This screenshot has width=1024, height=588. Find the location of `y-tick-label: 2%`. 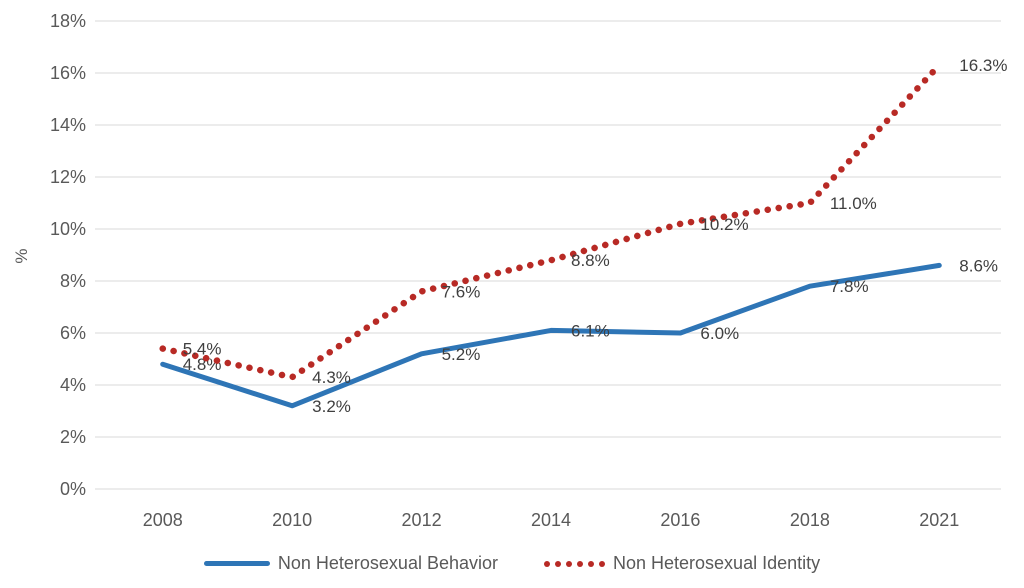

y-tick-label: 2% is located at coordinates (73, 437).